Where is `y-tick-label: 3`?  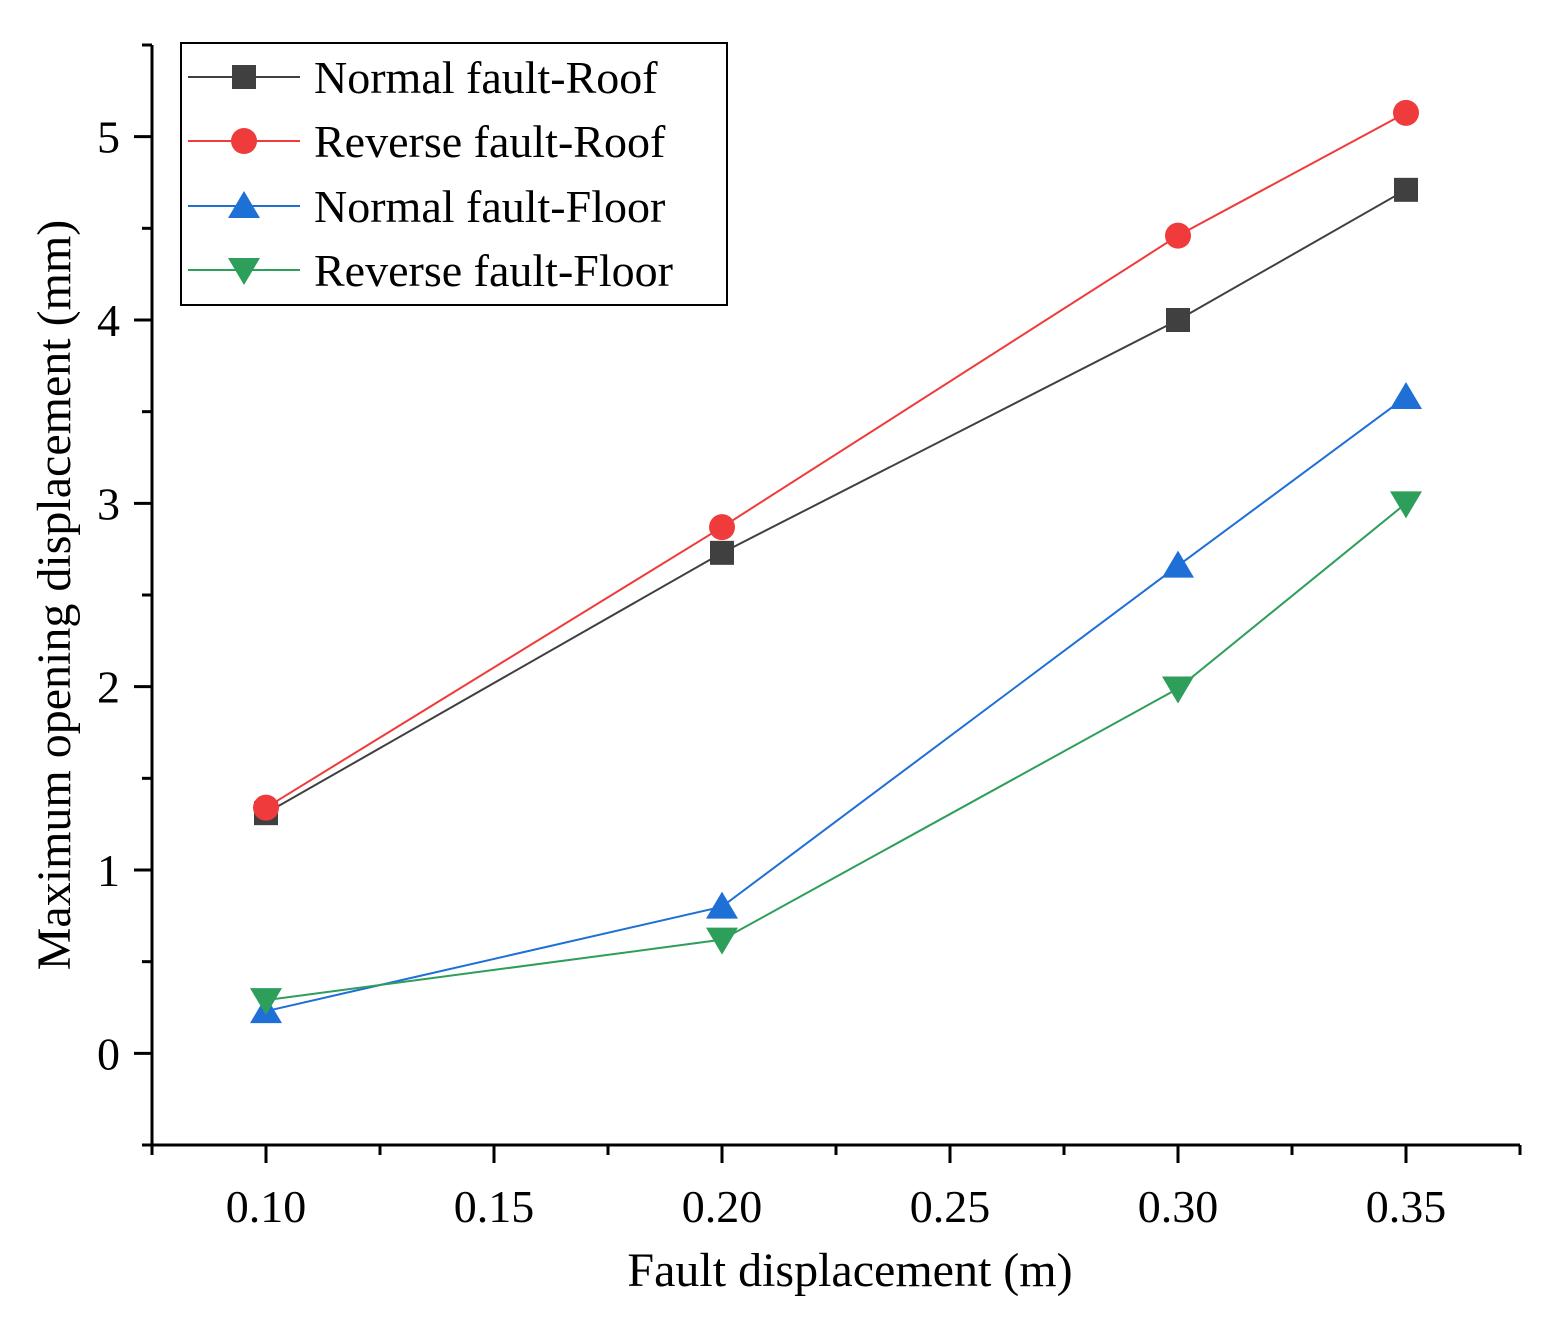 y-tick-label: 3 is located at coordinates (108, 503).